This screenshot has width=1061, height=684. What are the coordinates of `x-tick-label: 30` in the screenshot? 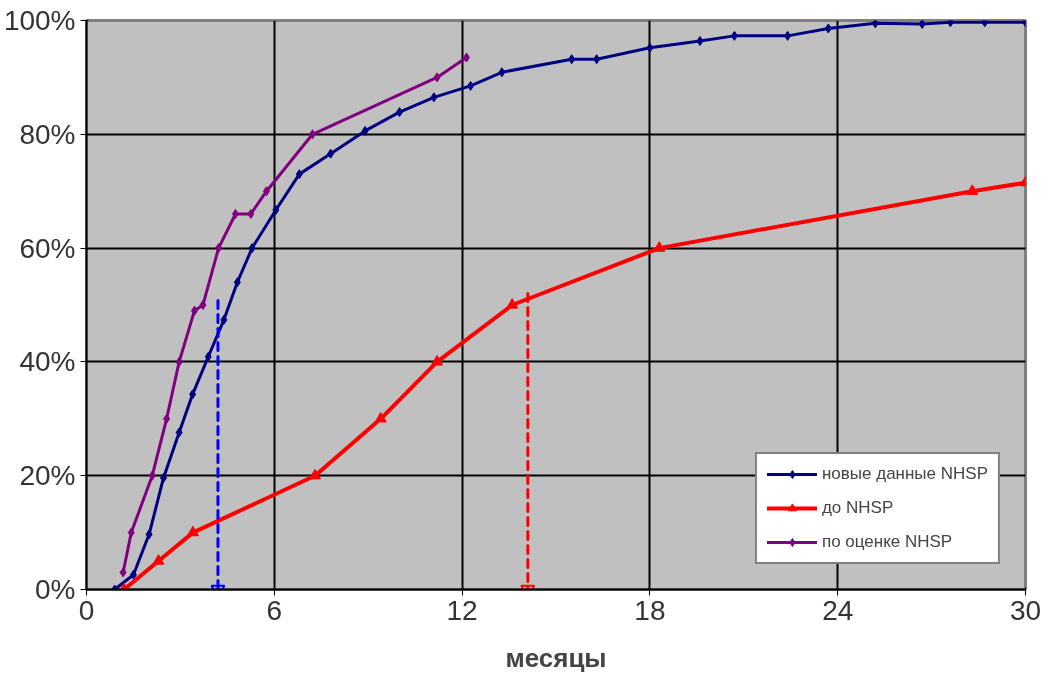 It's located at (1025, 610).